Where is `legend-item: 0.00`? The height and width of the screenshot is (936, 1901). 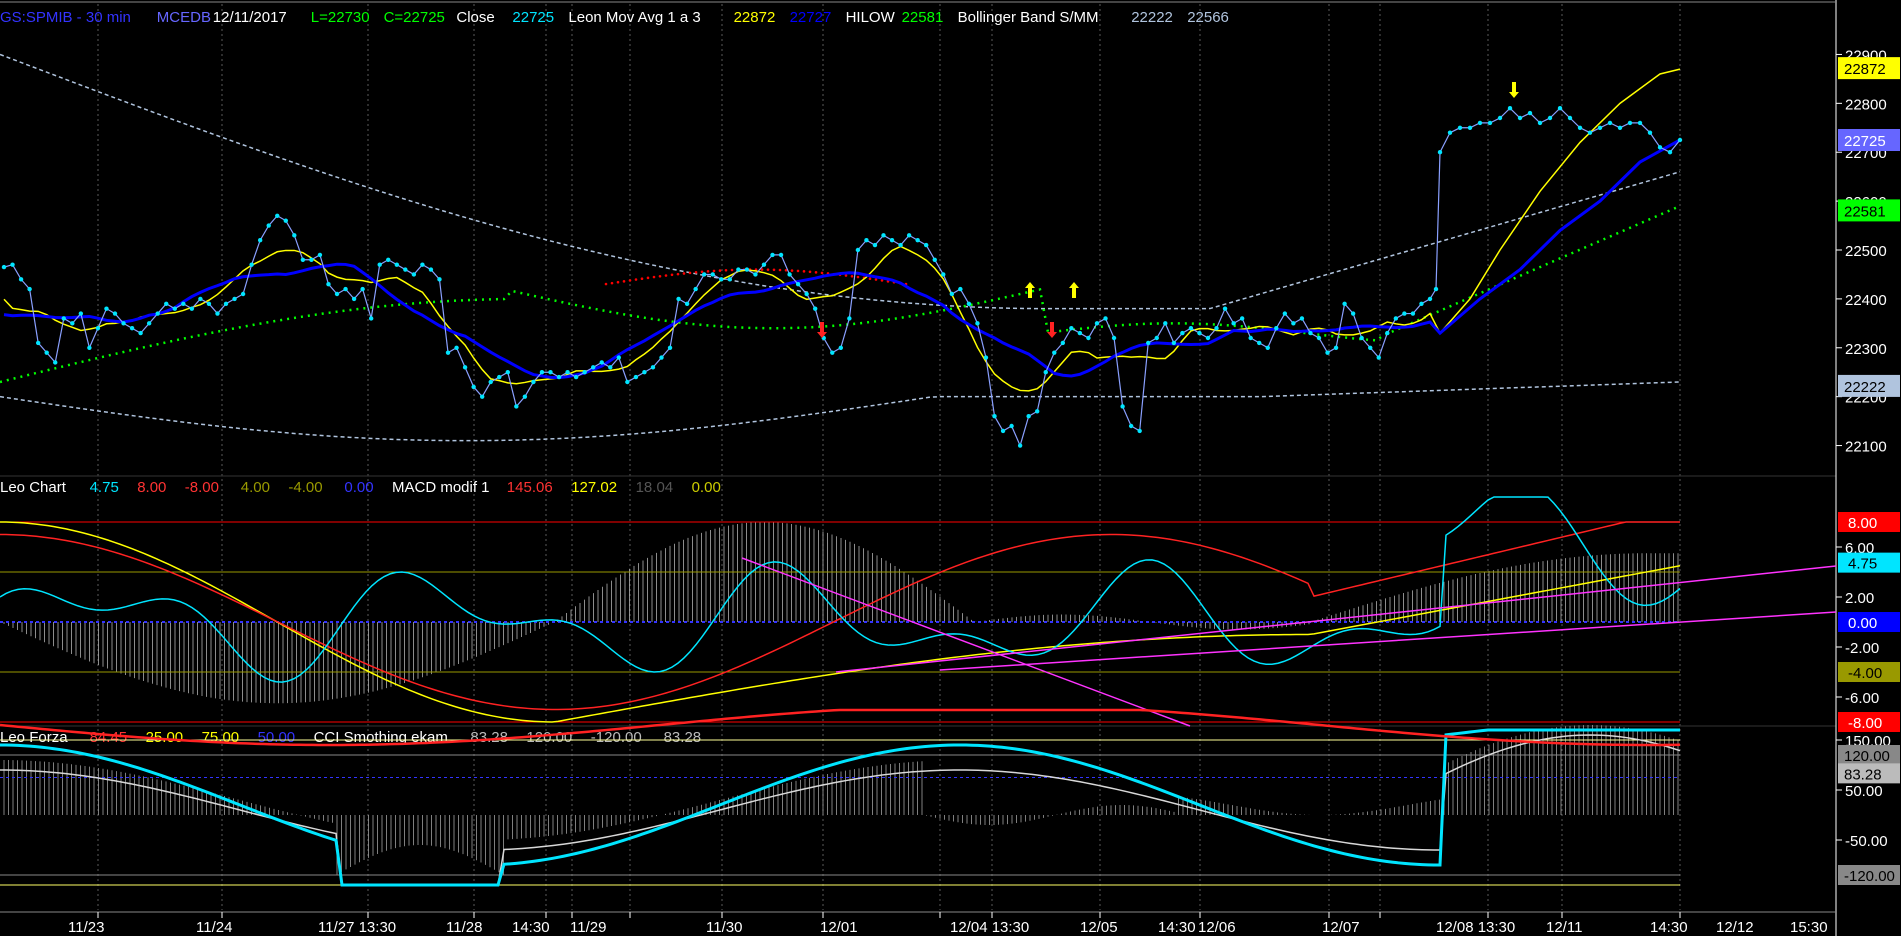 legend-item: 0.00 is located at coordinates (358, 487).